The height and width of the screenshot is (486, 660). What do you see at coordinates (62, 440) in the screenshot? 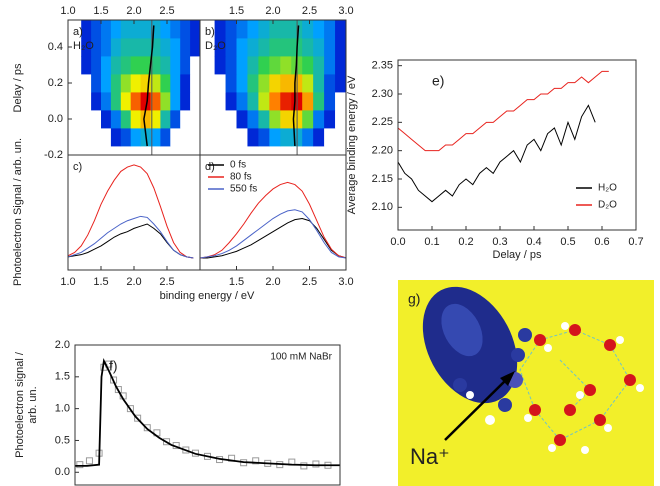
I see `y-tick-label: 0.5` at bounding box center [62, 440].